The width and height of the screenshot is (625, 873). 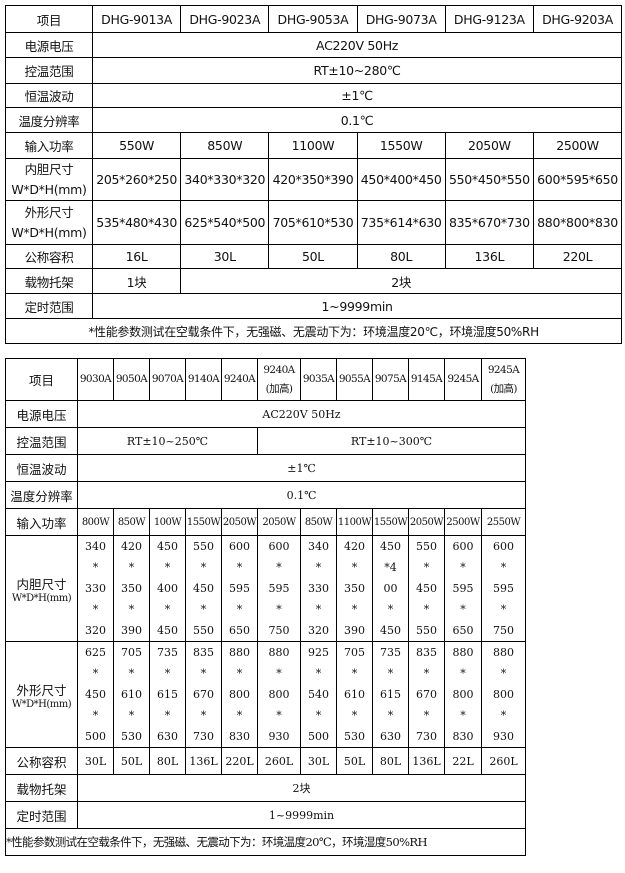 What do you see at coordinates (463, 379) in the screenshot?
I see `model-header: 9245A` at bounding box center [463, 379].